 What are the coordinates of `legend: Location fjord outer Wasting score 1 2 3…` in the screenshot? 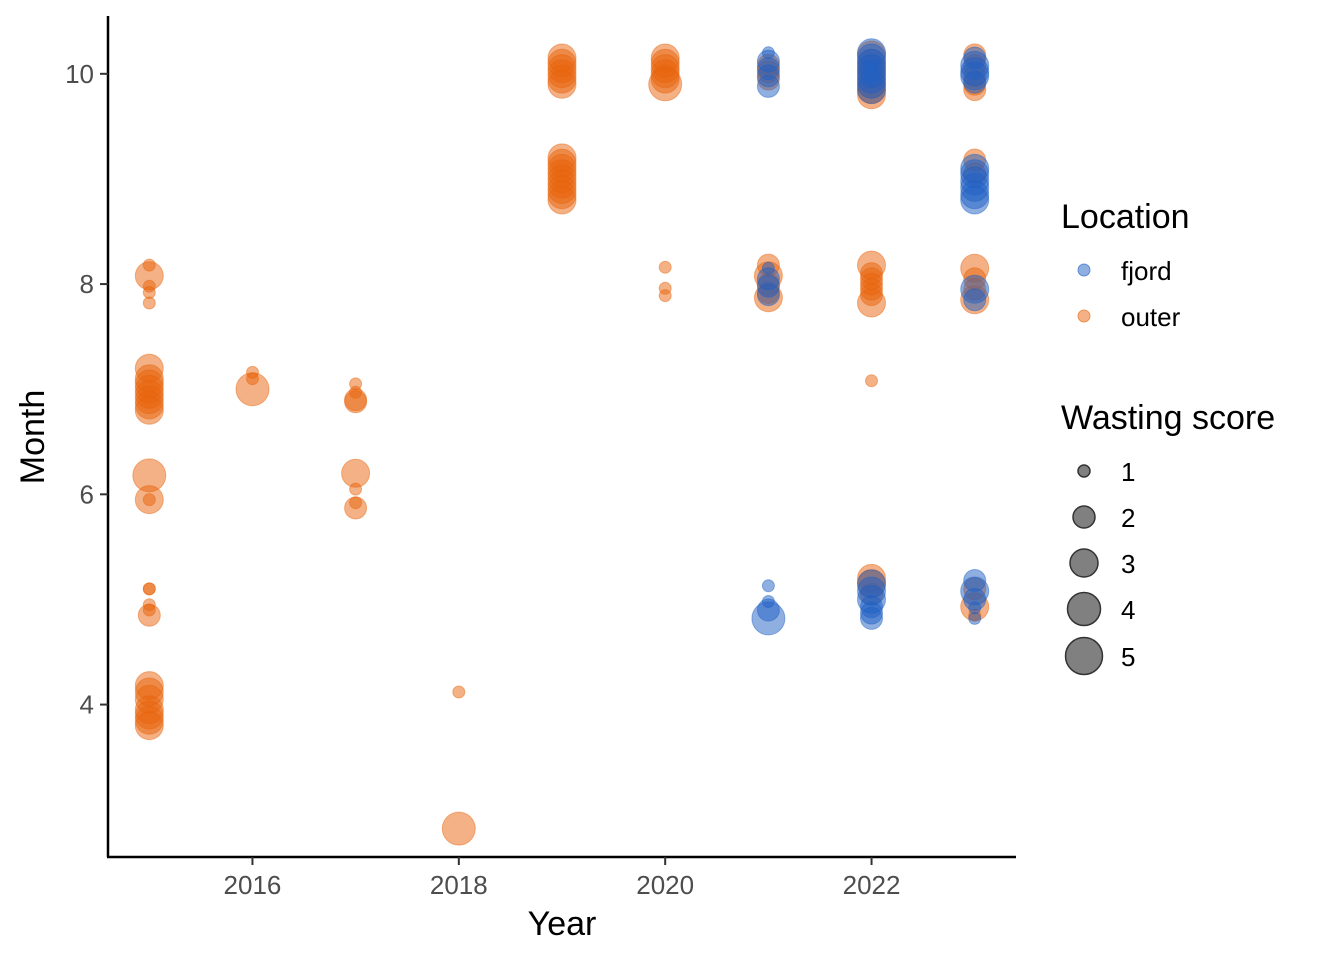 It's located at (1168, 437).